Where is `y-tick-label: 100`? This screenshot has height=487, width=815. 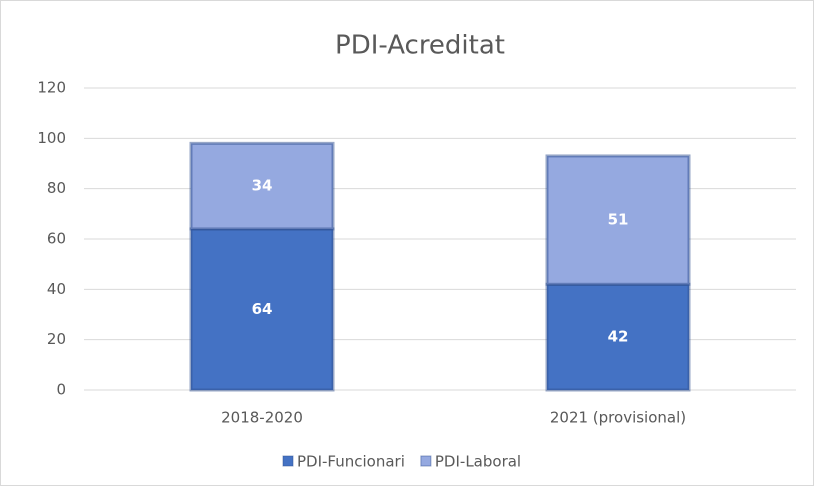 y-tick-label: 100 is located at coordinates (51, 138).